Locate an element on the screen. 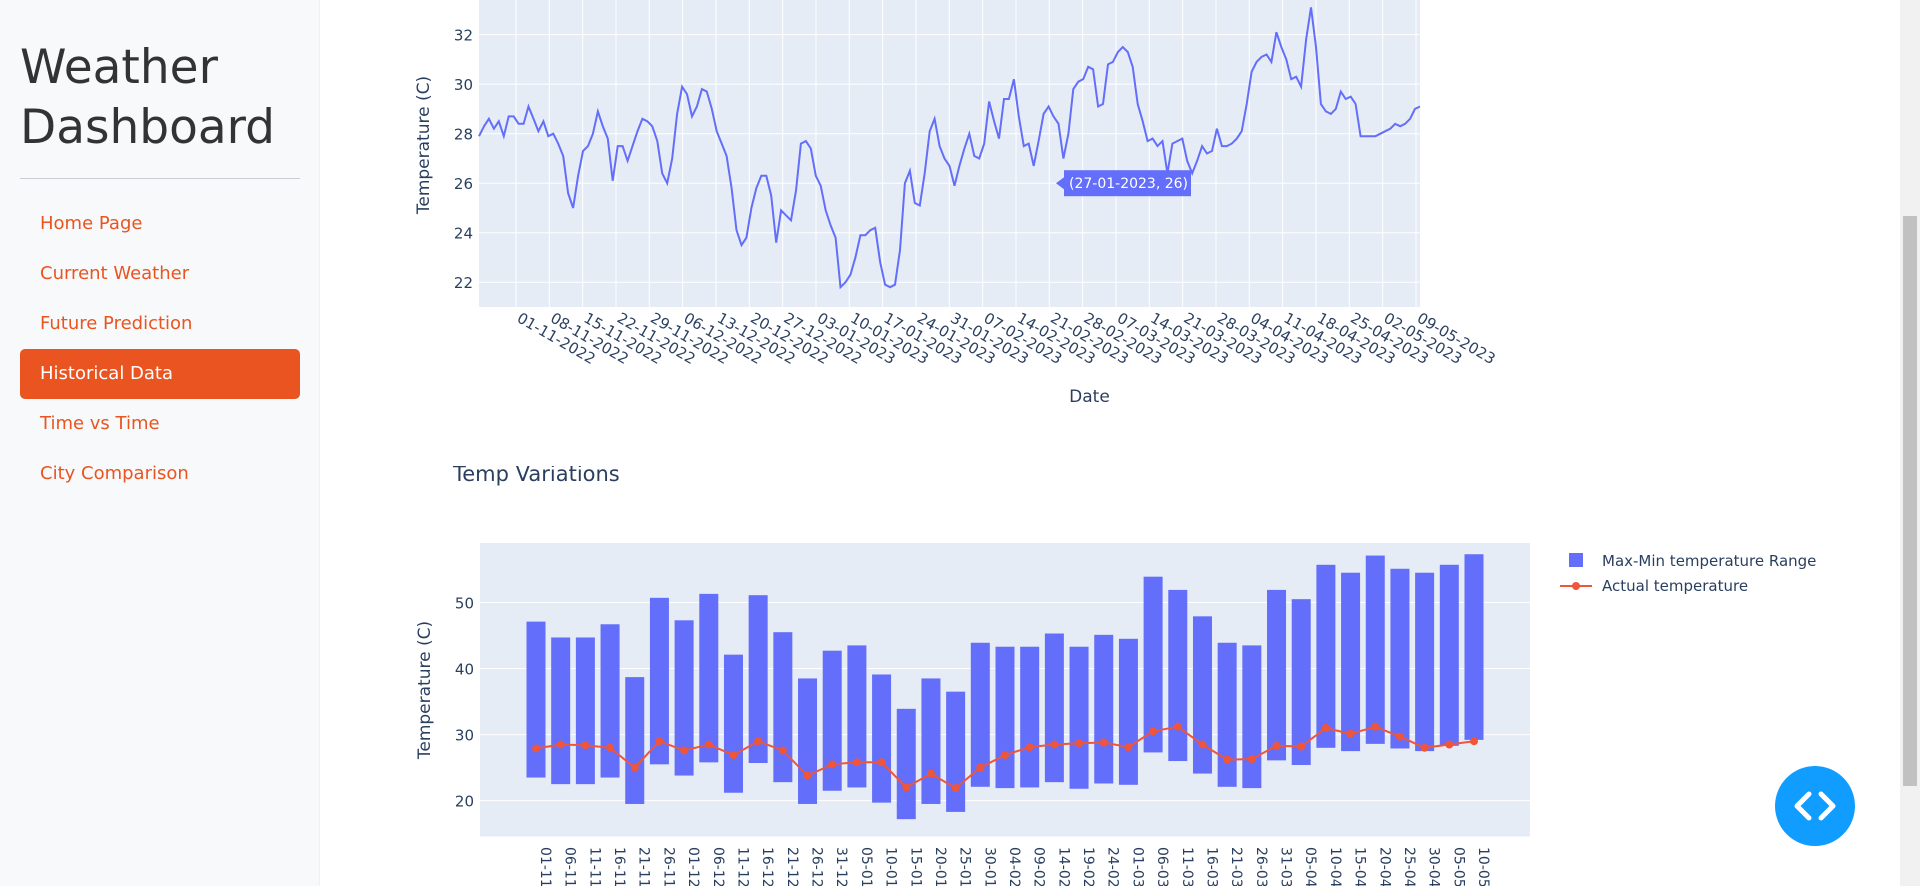 The height and width of the screenshot is (886, 1920). y-tick-label: 50 is located at coordinates (464, 603).